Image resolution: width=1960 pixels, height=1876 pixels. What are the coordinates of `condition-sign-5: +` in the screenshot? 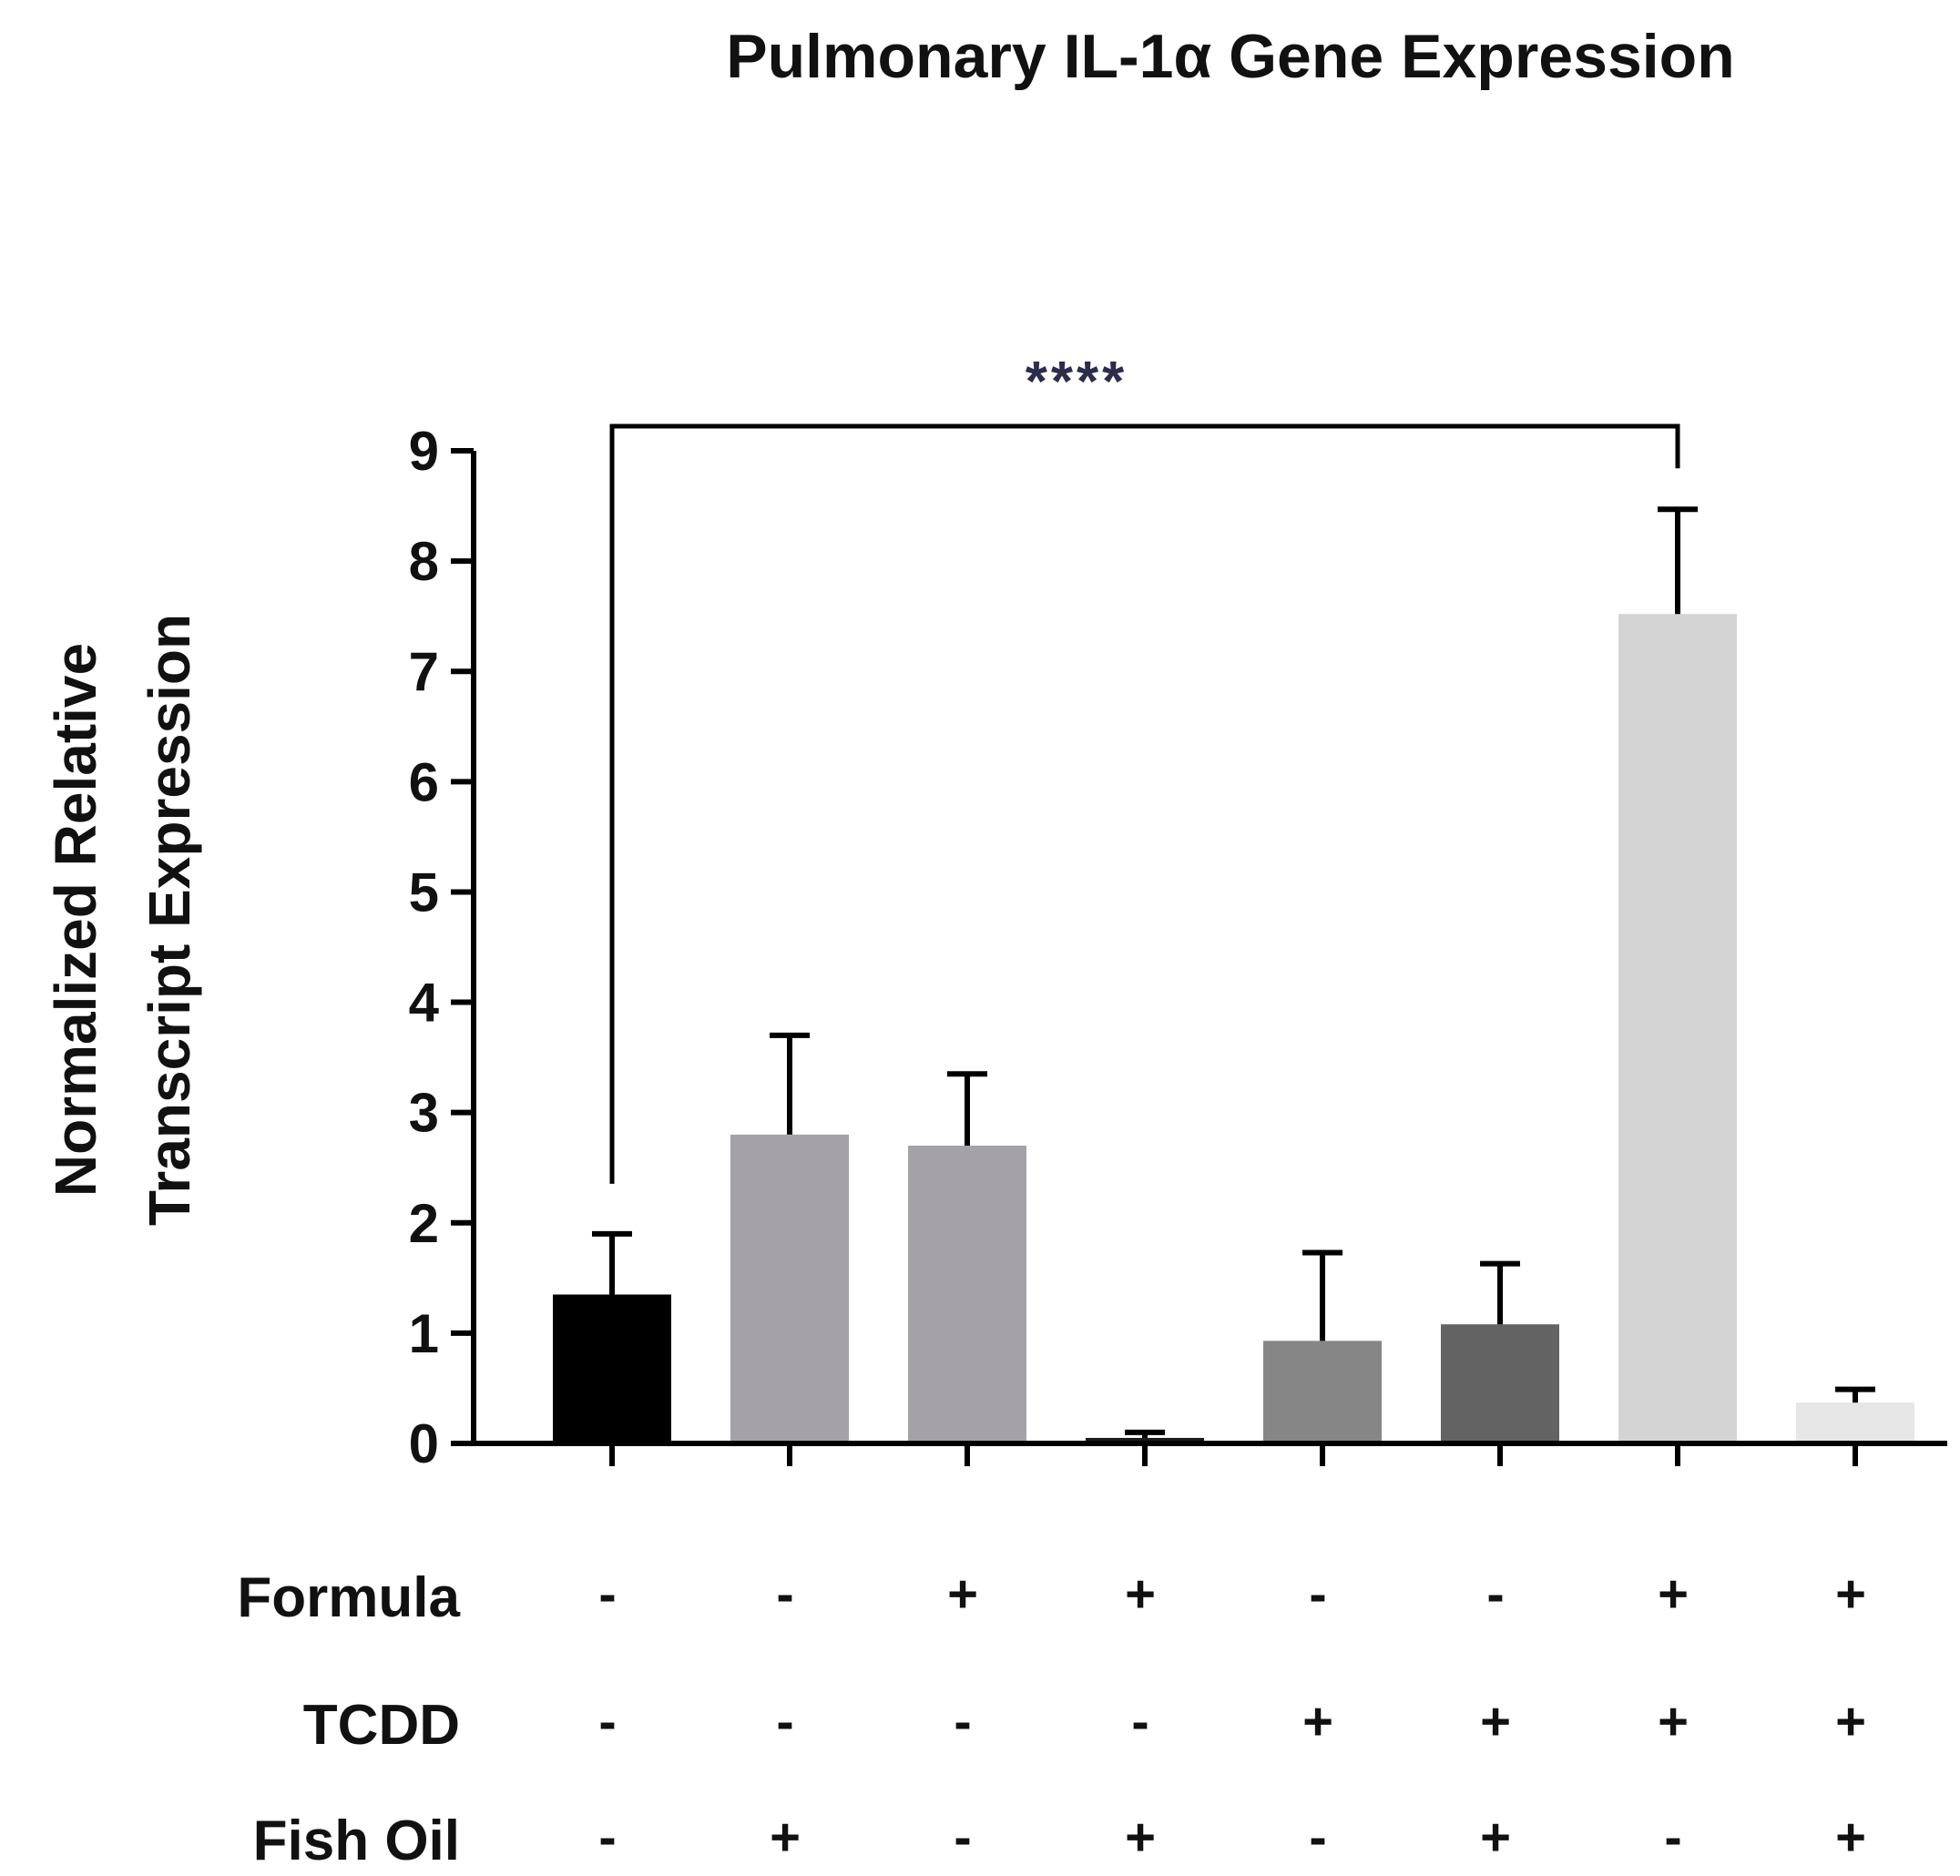 It's located at (1317, 1721).